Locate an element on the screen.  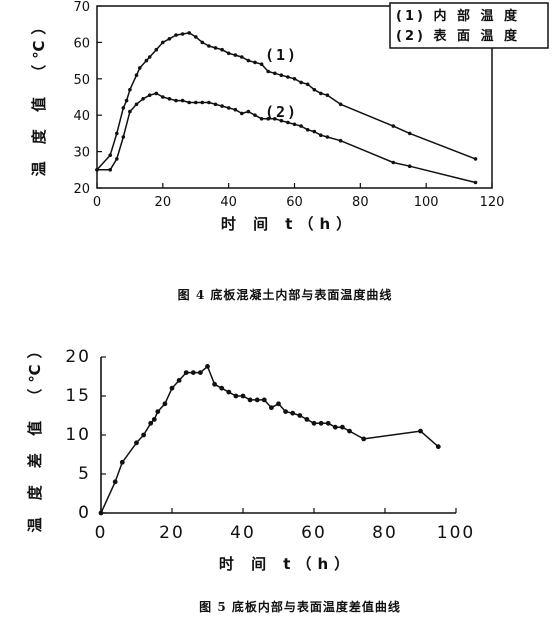
chart-1-y-axis-label: 温 度 值 （℃） is located at coordinates (39, 95).